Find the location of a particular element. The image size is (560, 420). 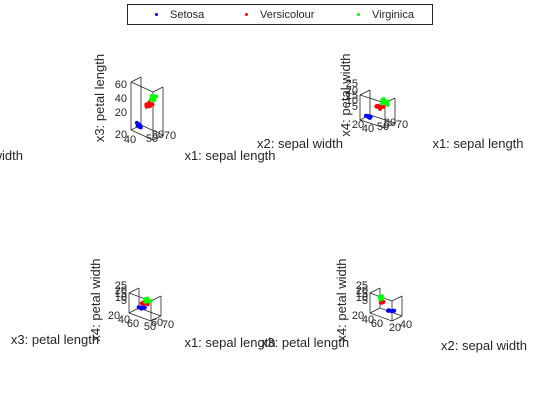

y-axis-label: x3: petal length is located at coordinates (55, 339).